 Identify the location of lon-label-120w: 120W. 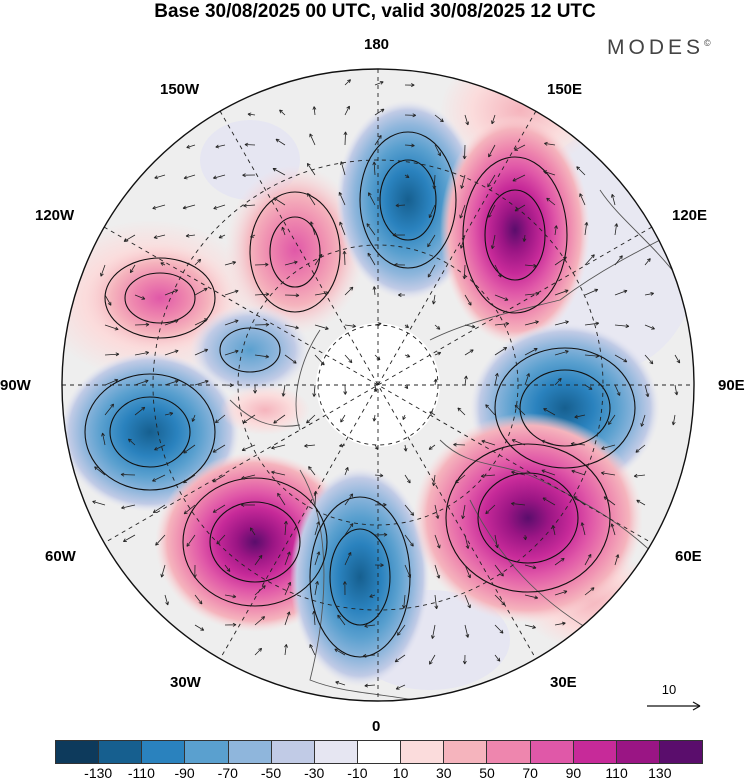
(55, 215).